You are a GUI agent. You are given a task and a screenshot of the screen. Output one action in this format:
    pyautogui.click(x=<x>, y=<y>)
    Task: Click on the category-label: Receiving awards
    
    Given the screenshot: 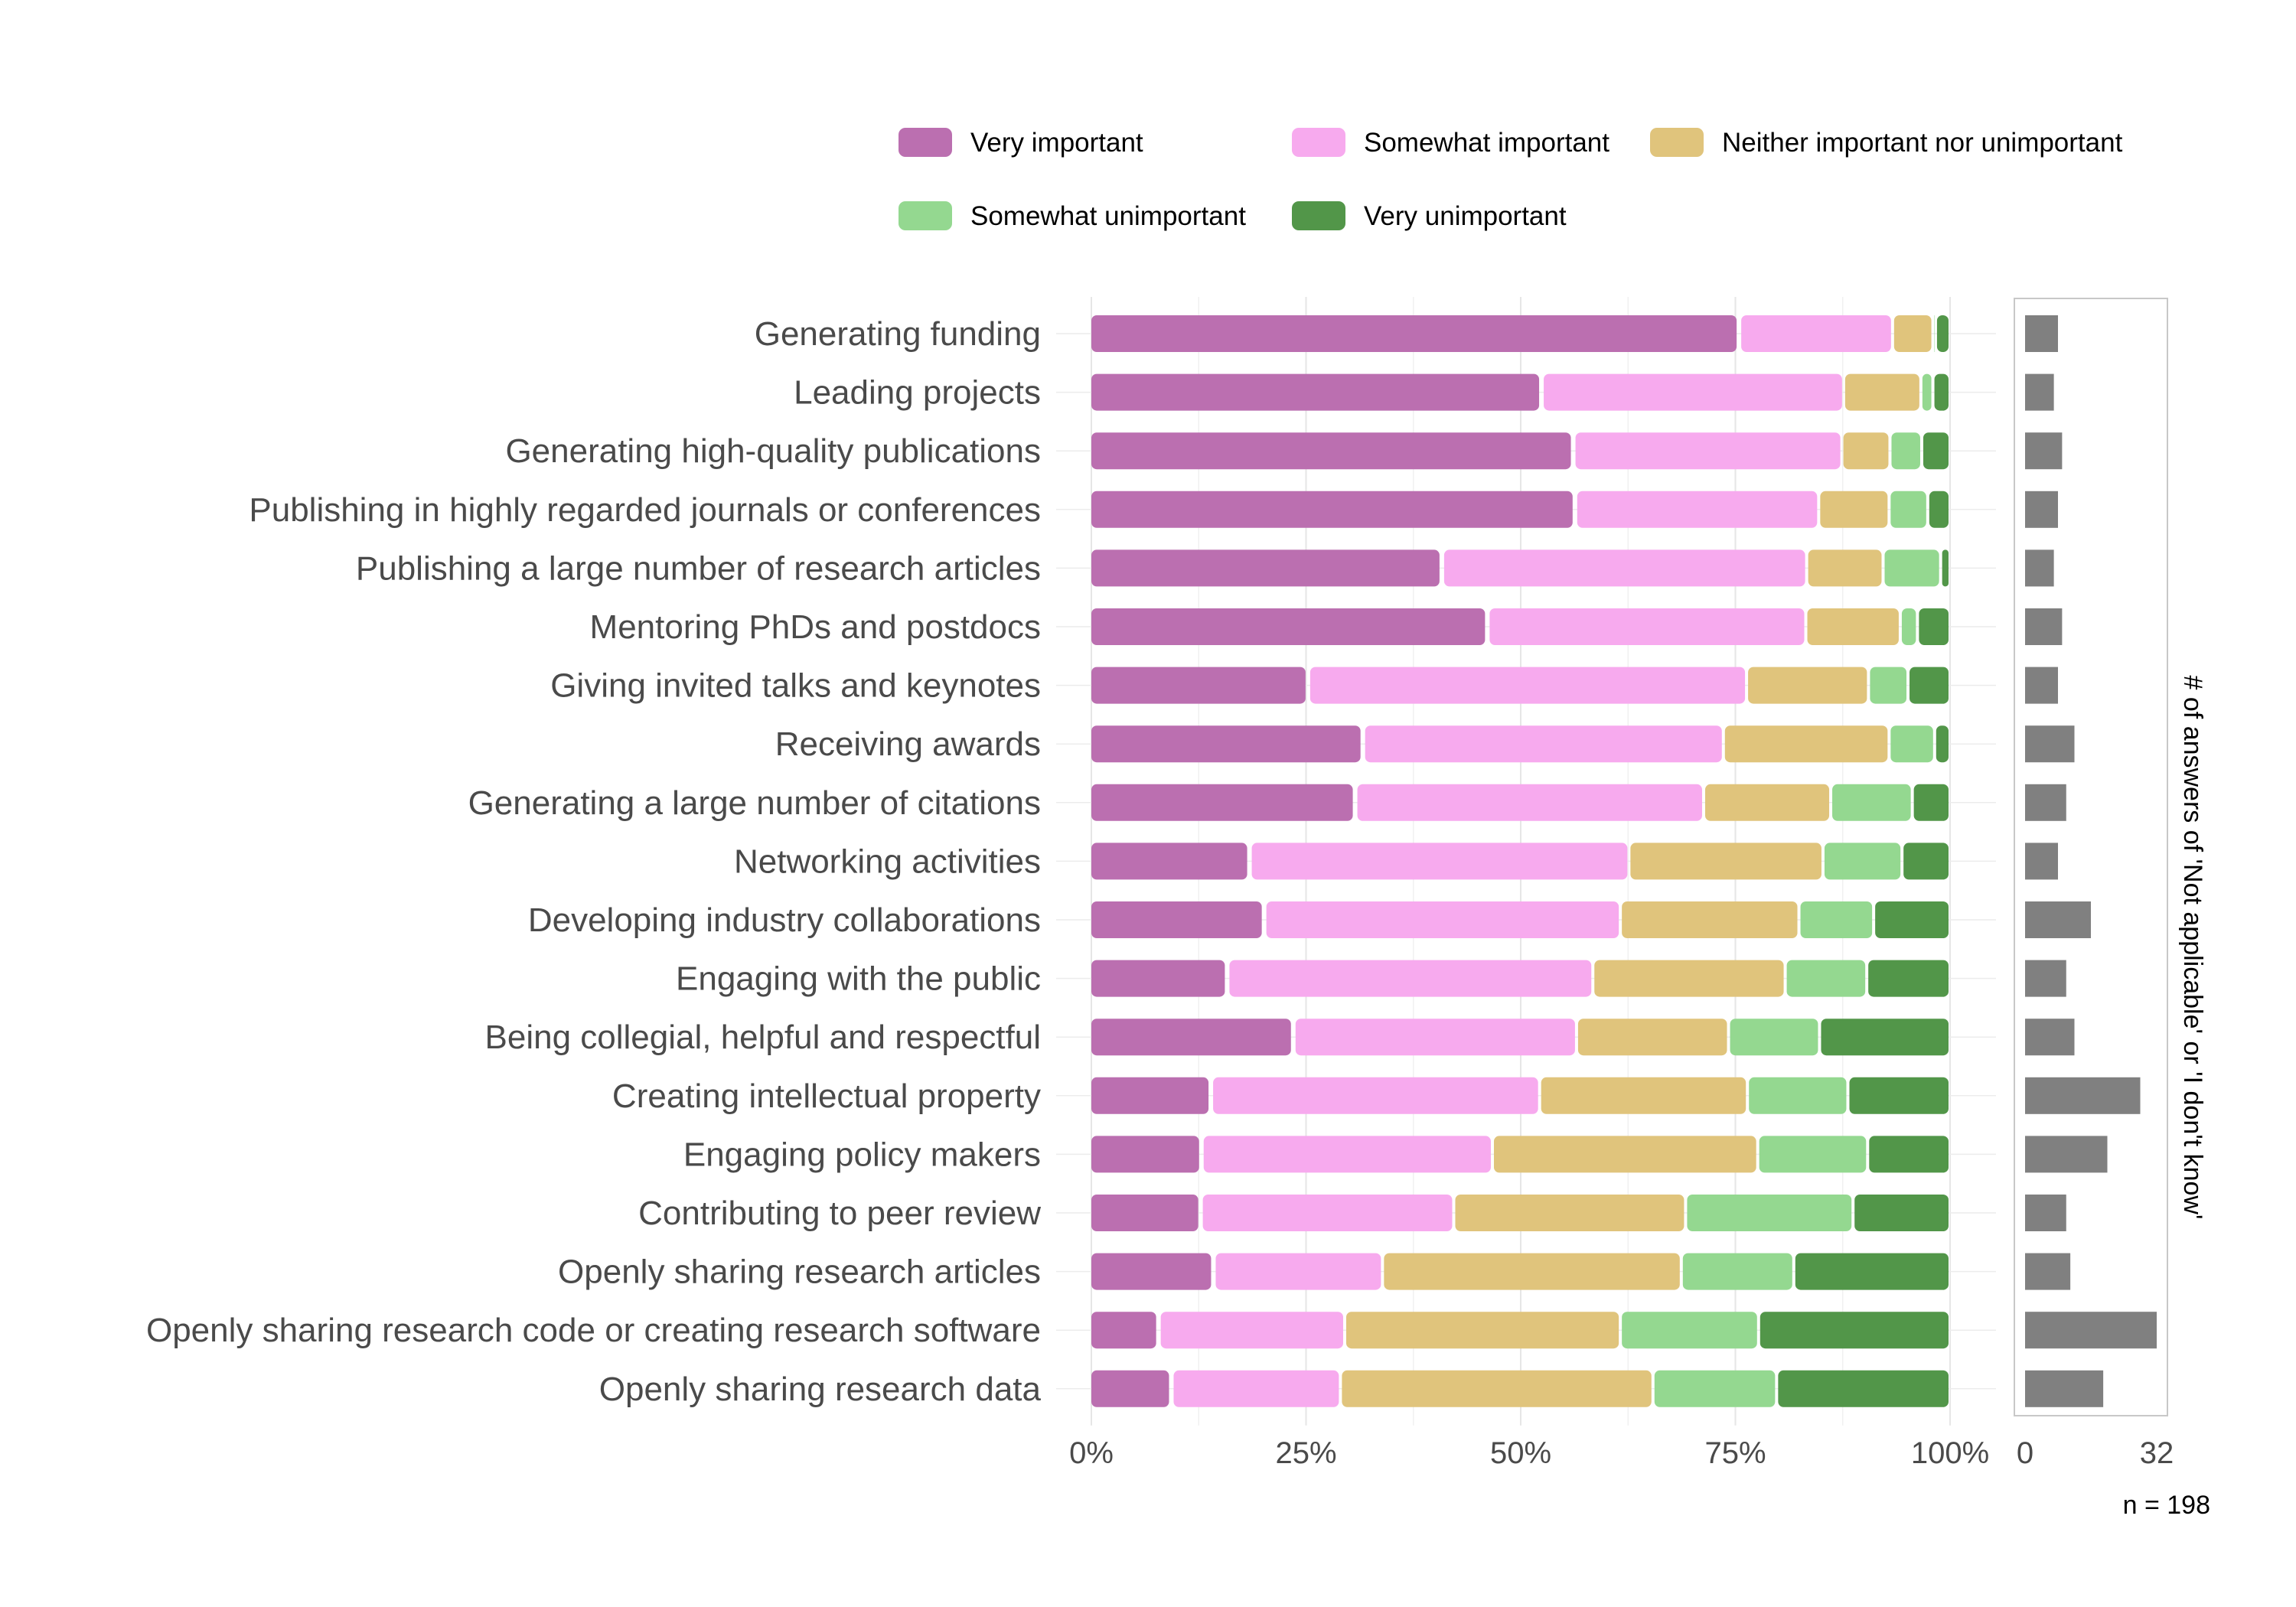 What is the action you would take?
    pyautogui.click(x=908, y=744)
    